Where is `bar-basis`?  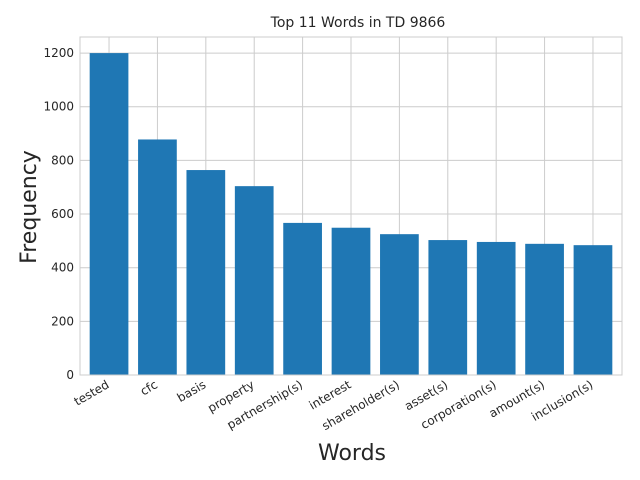
bar-basis is located at coordinates (206, 272).